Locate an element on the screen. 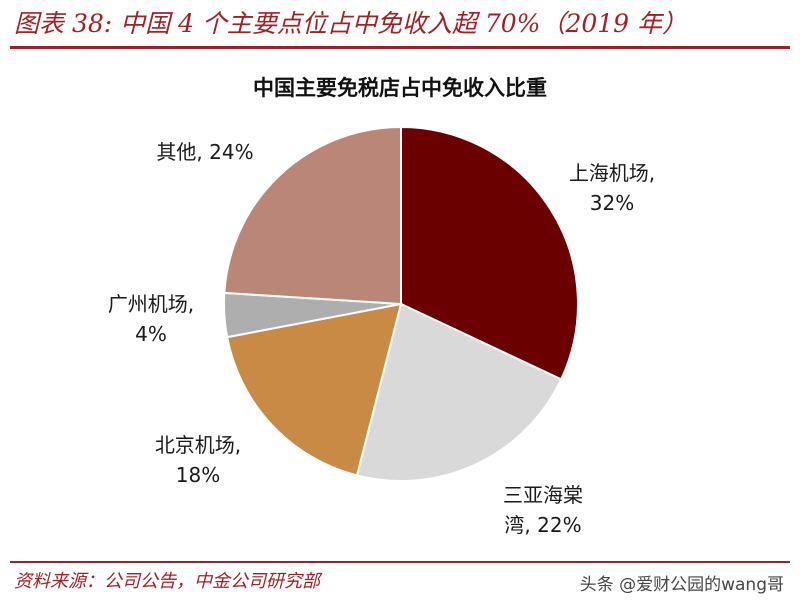  slice-label-guangzhou-value: 4% is located at coordinates (151, 334).